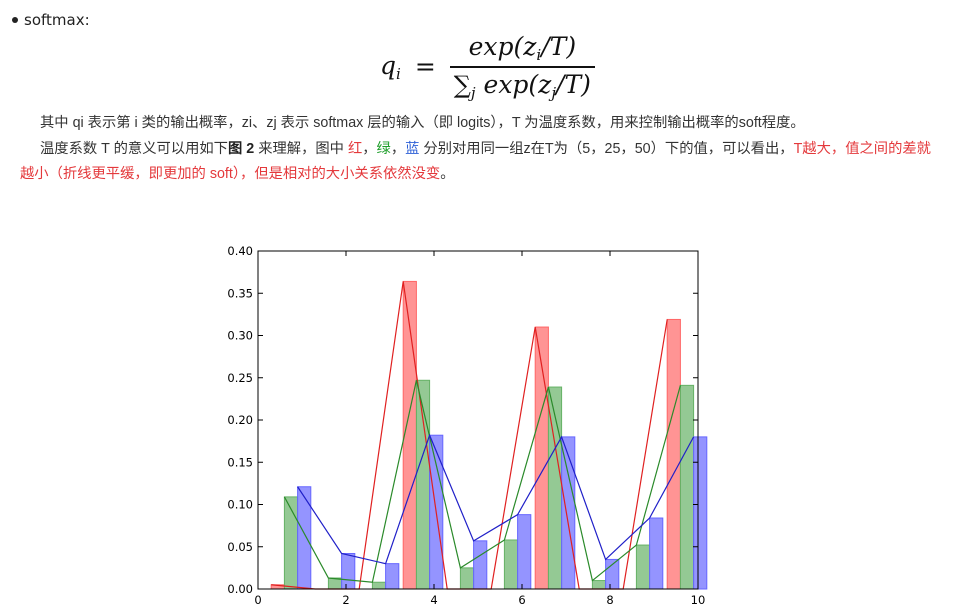  Describe the element at coordinates (522, 48) in the screenshot. I see `formula-numerator: exp(zi/T)` at that location.